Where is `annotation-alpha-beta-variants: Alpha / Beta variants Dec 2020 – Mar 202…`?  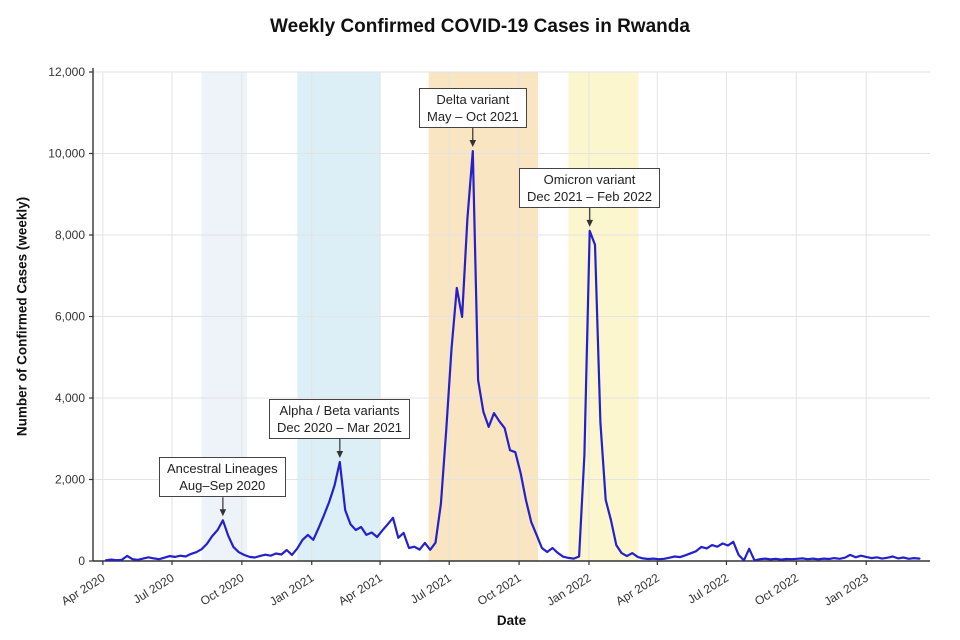 annotation-alpha-beta-variants: Alpha / Beta variants Dec 2020 – Mar 202… is located at coordinates (340, 419).